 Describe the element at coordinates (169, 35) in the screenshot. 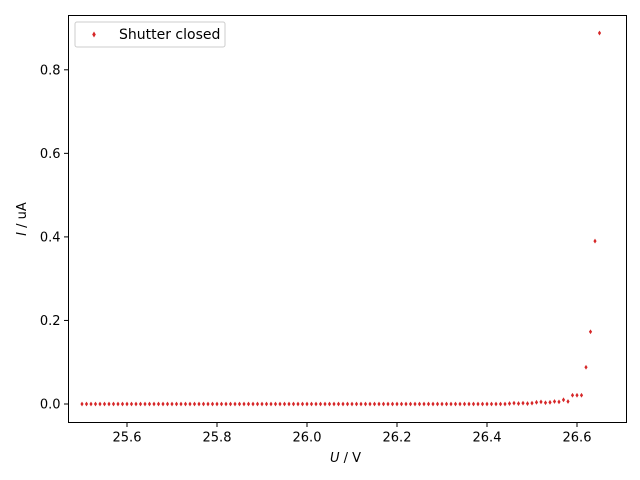

I see `legend-label: Shutter closed` at that location.